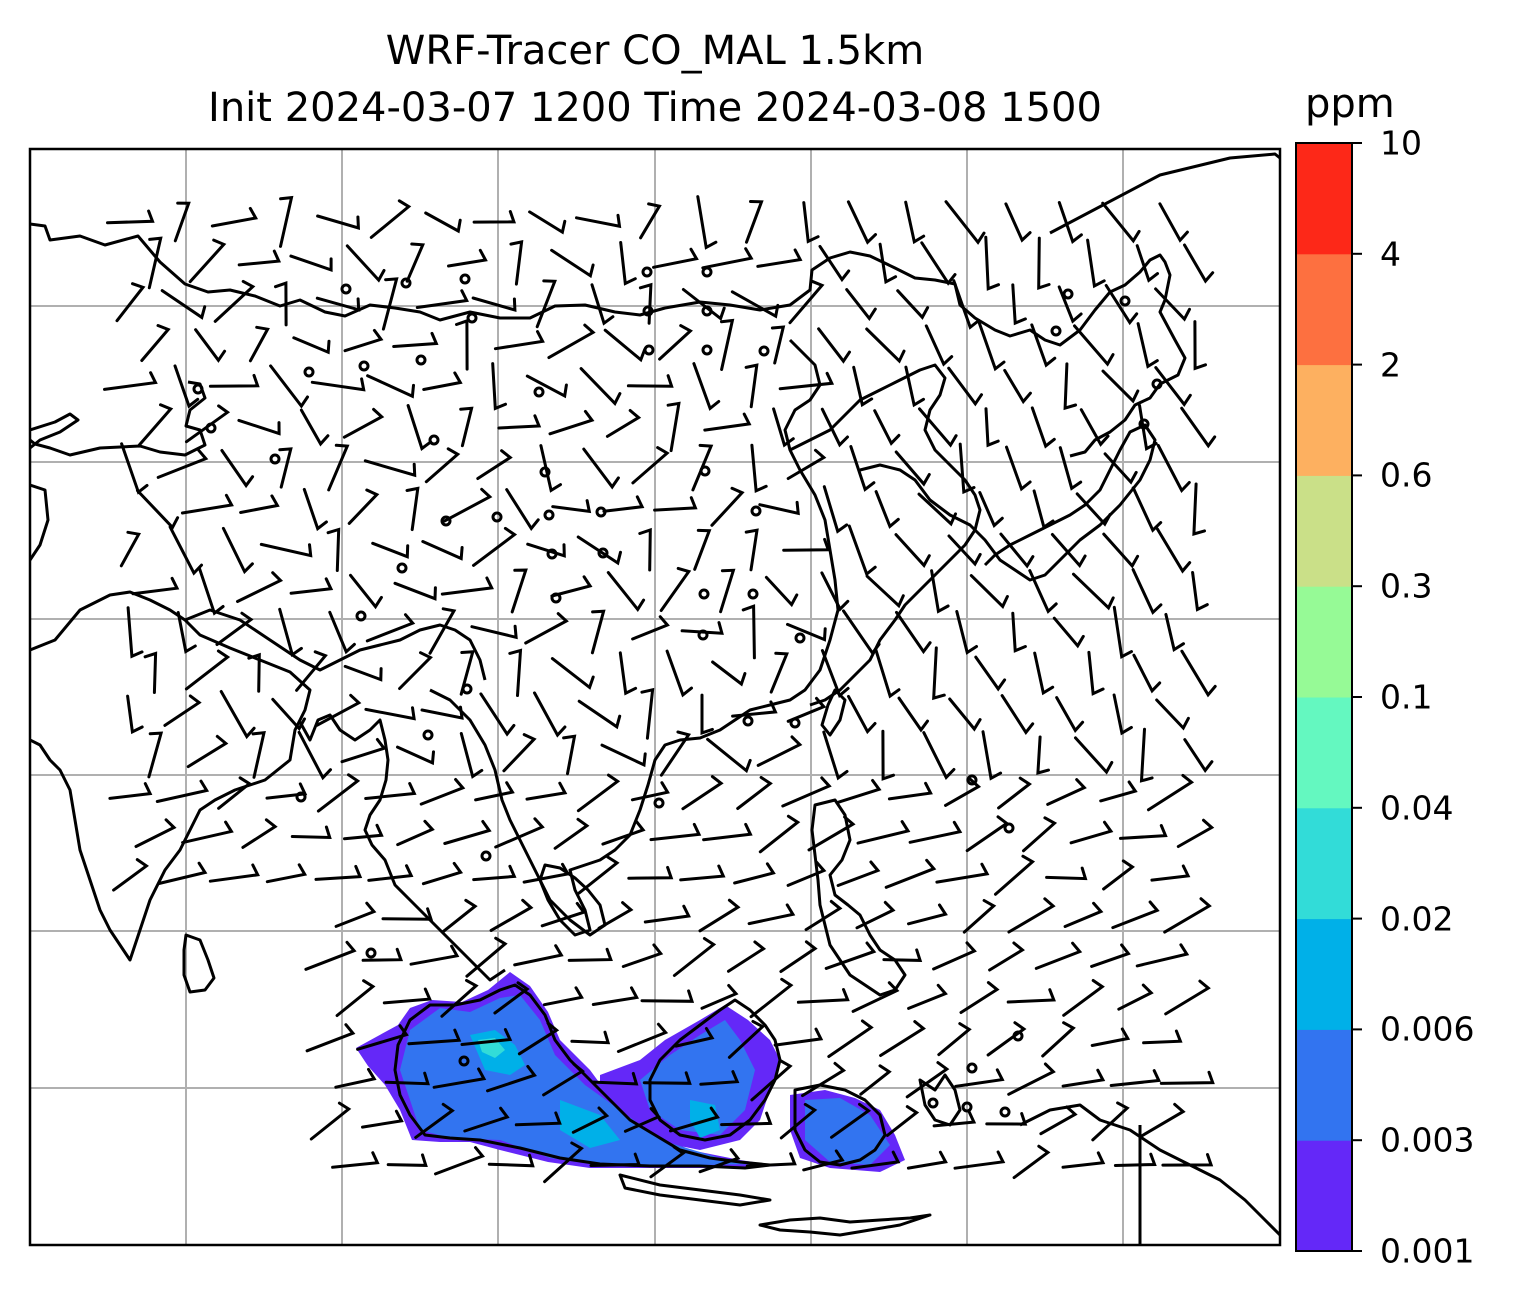  What do you see at coordinates (940, 1100) in the screenshot?
I see `coast-halmahera` at bounding box center [940, 1100].